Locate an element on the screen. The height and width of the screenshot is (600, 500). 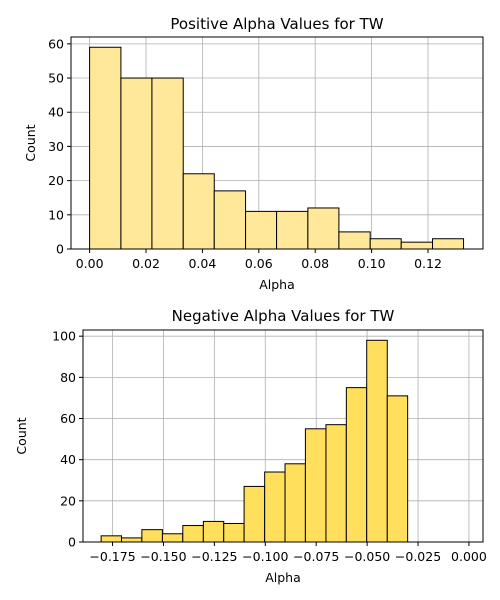
y-tick-label: 100 is located at coordinates (64, 336).